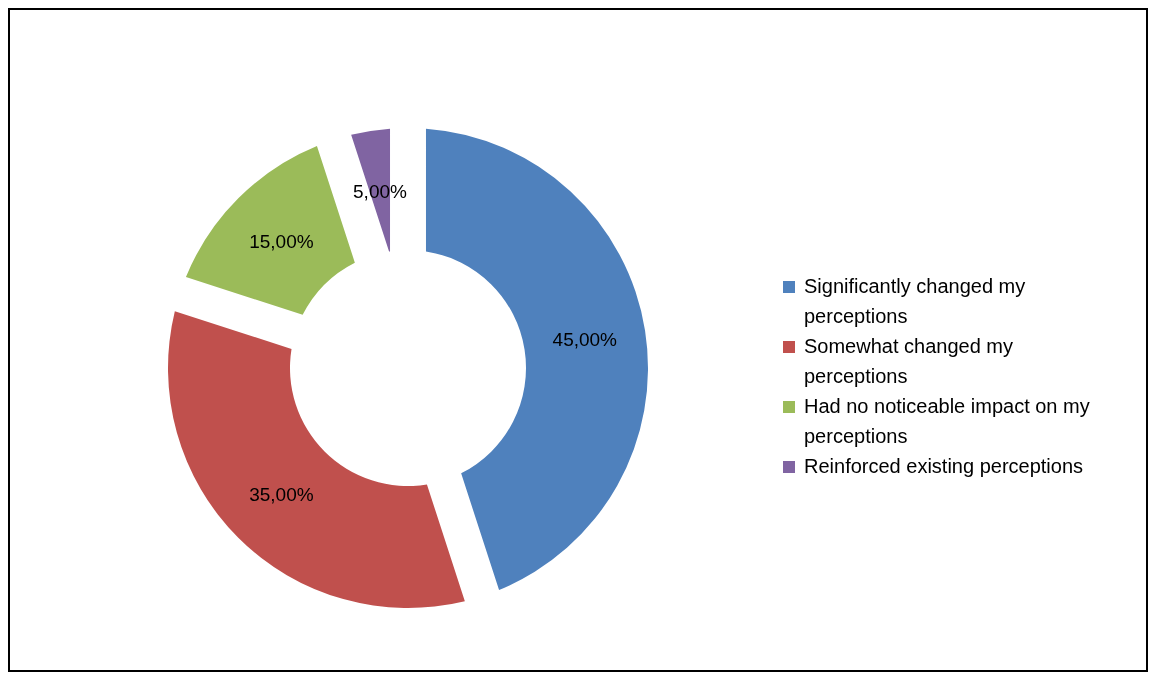  I want to click on legend-label: Had no noticeable impact on my perceptions, so click(947, 421).